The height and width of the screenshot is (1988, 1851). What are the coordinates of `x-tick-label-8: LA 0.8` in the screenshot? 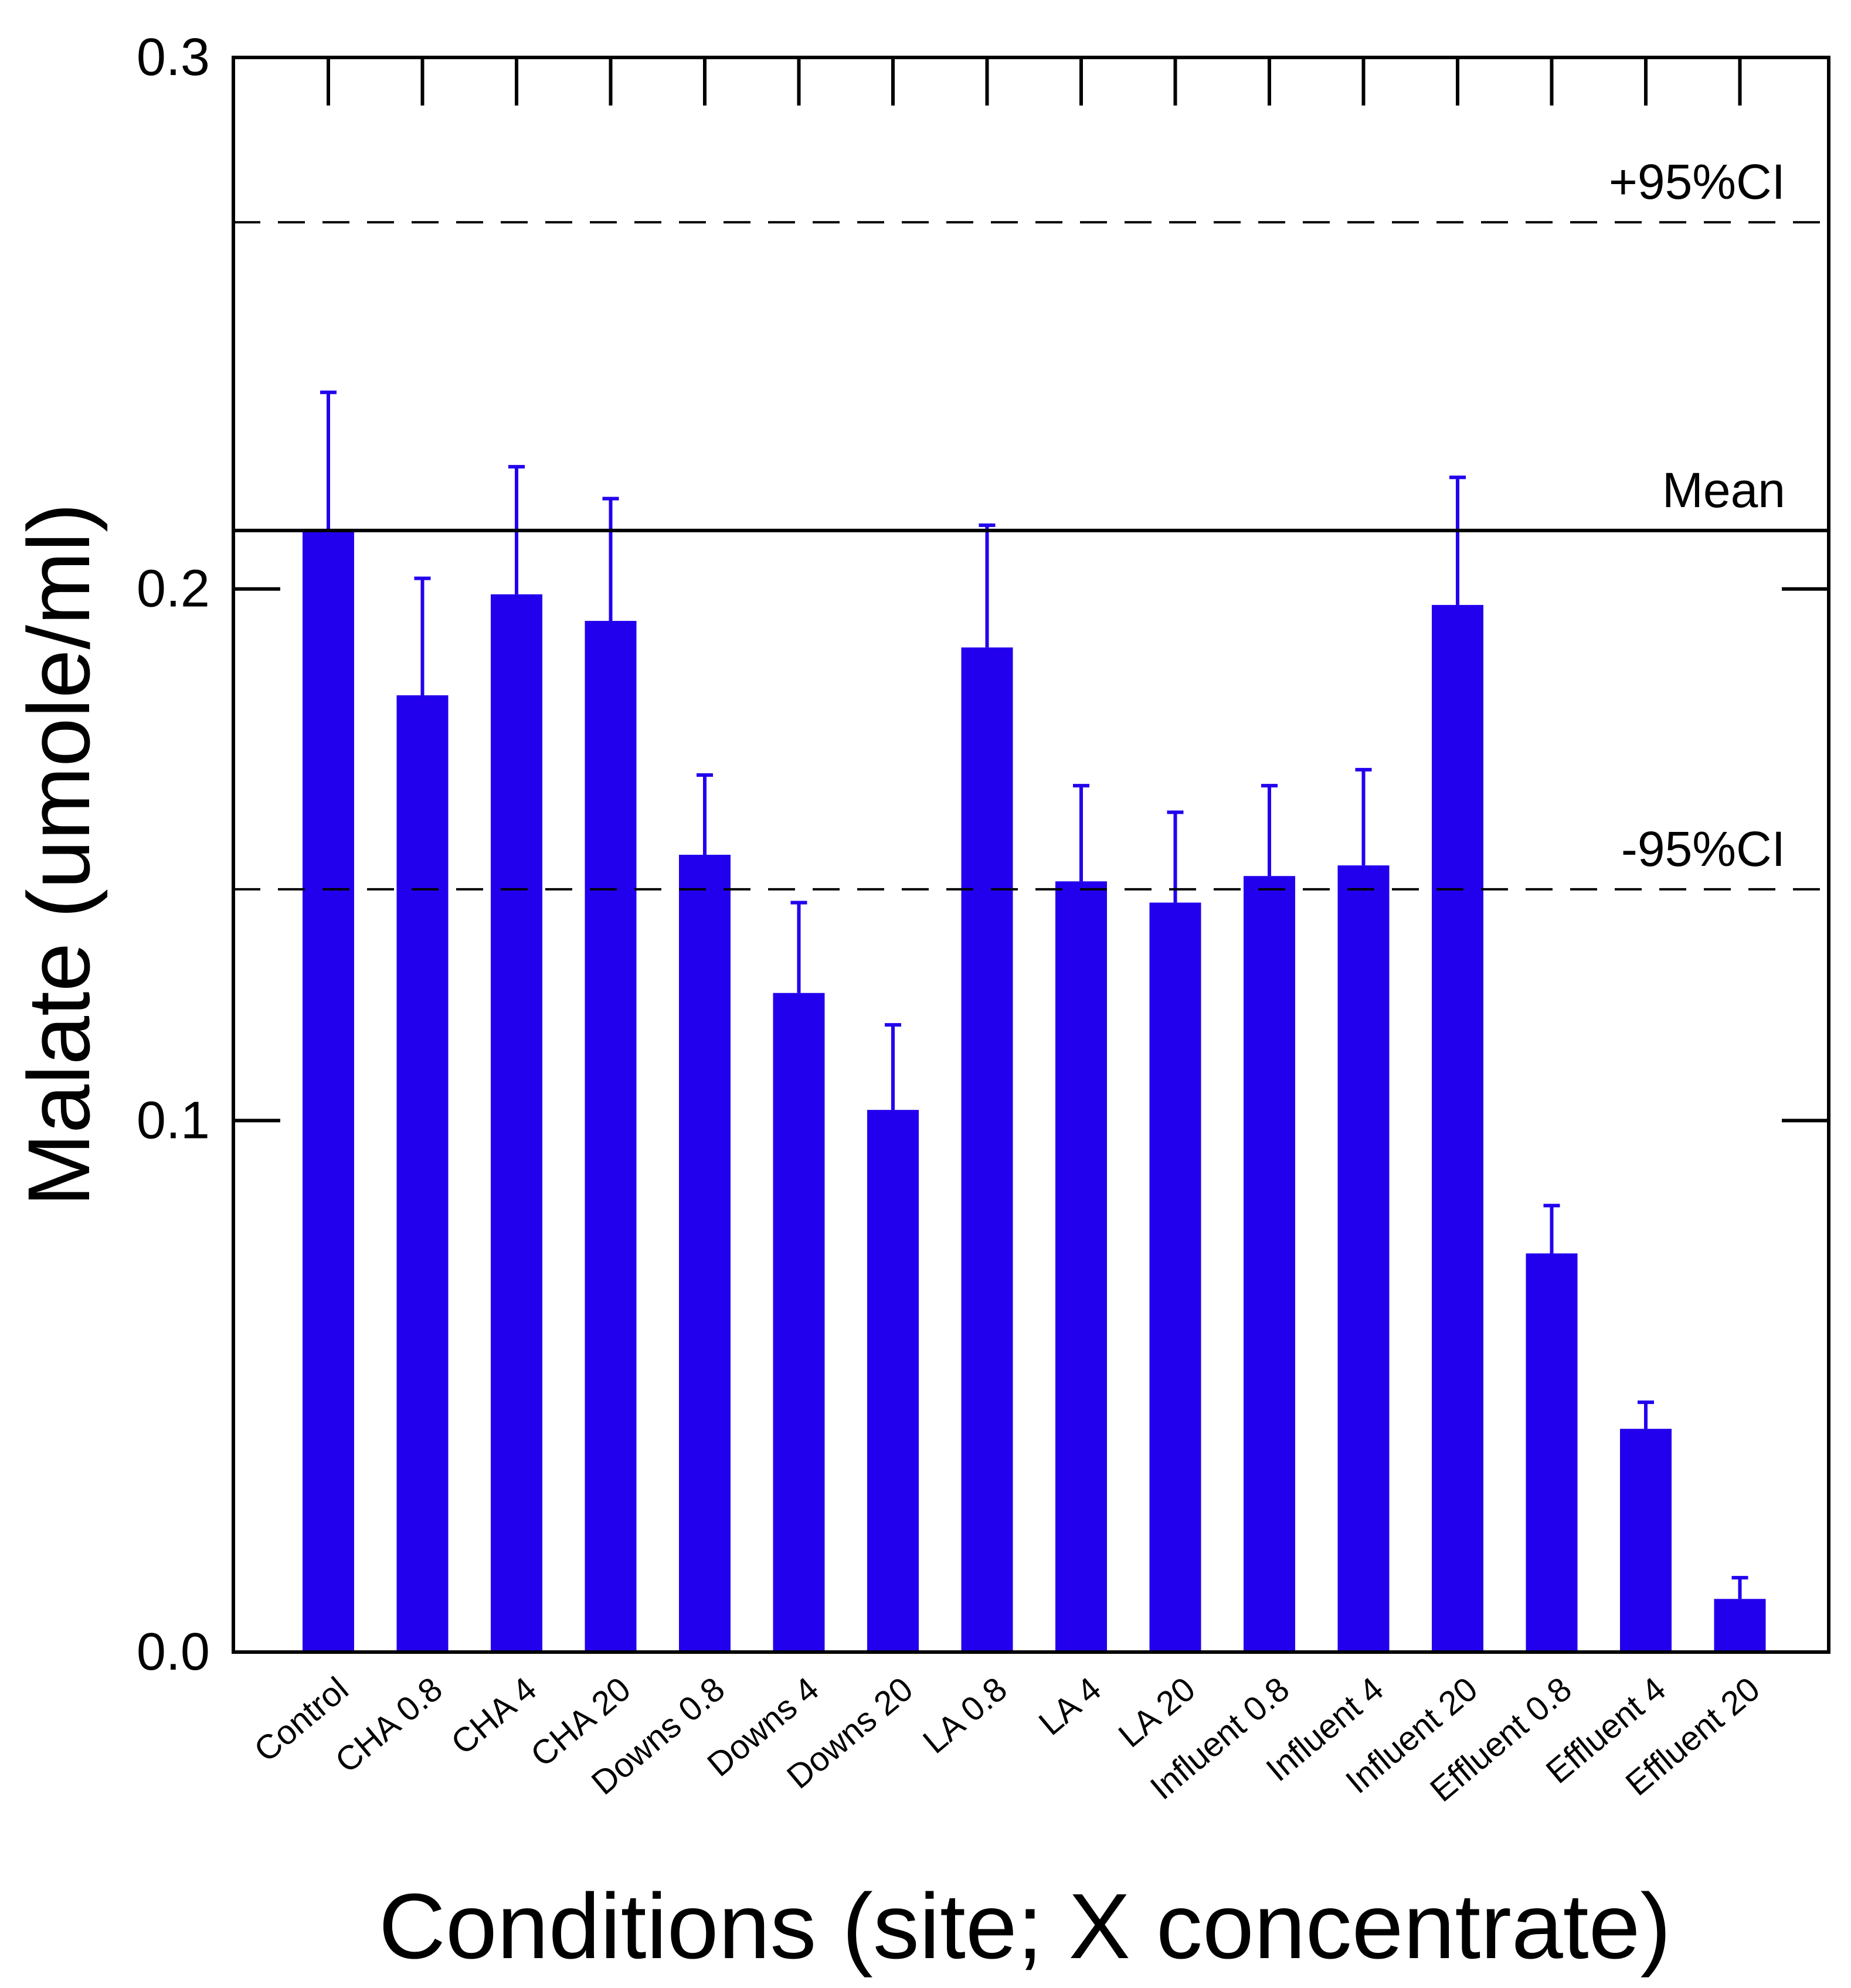 It's located at (965, 1715).